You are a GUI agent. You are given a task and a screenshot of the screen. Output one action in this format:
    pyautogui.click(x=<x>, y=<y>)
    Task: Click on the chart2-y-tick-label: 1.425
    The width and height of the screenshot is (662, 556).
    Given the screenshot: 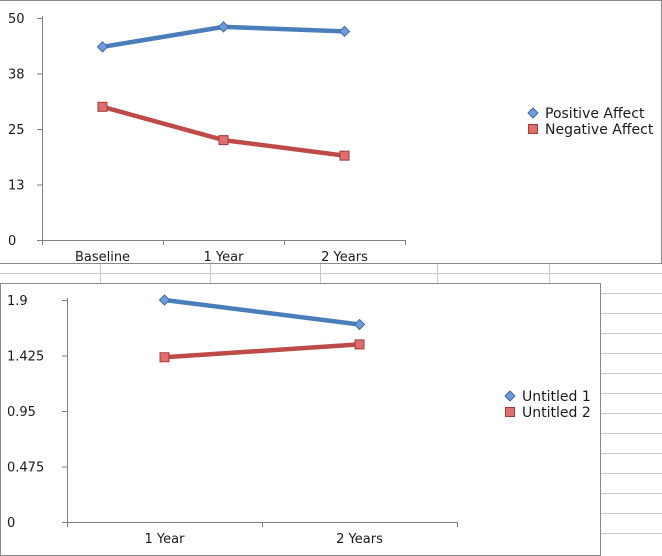 What is the action you would take?
    pyautogui.click(x=25, y=357)
    